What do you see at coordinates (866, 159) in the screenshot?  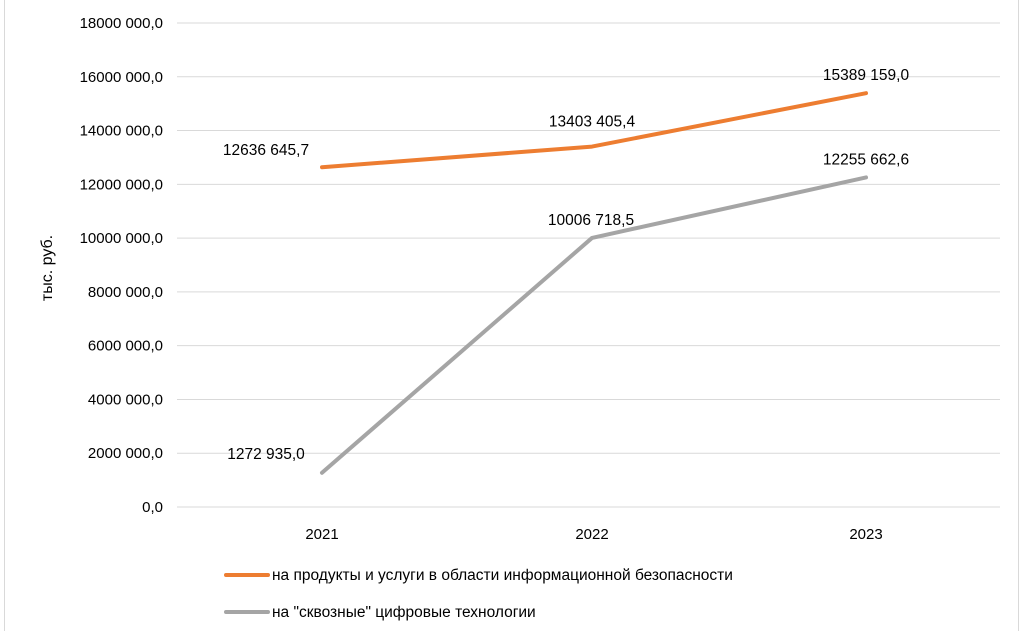 I see `data-label: 12255 662,6` at bounding box center [866, 159].